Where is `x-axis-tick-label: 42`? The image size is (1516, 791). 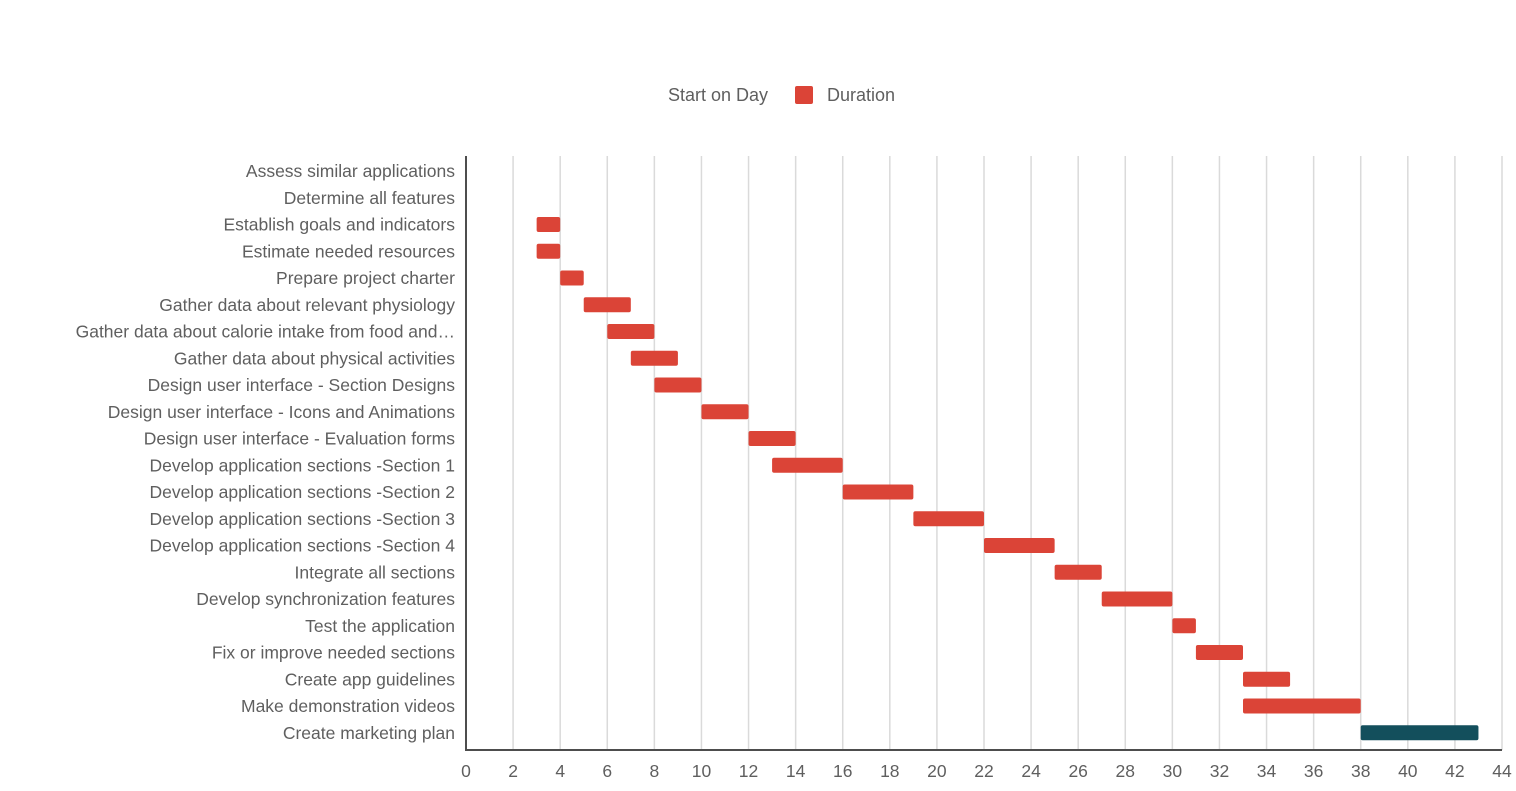
x-axis-tick-label: 42 is located at coordinates (1454, 771).